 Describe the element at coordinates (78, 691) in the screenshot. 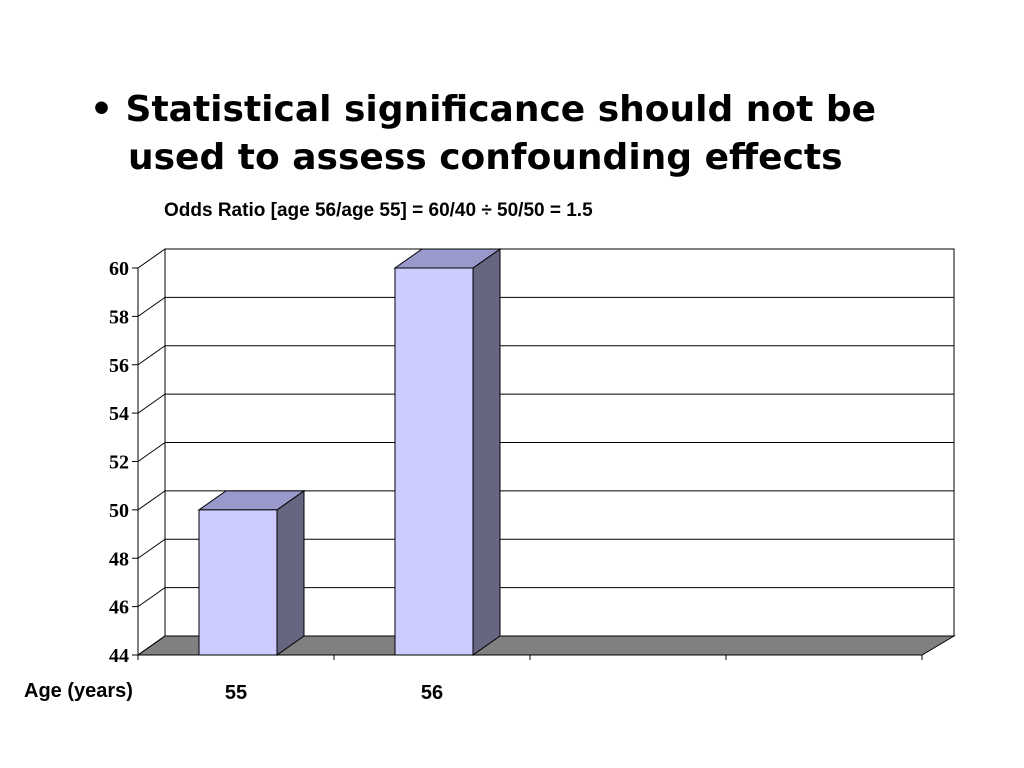

I see `x-axis-label: Age (years)` at that location.